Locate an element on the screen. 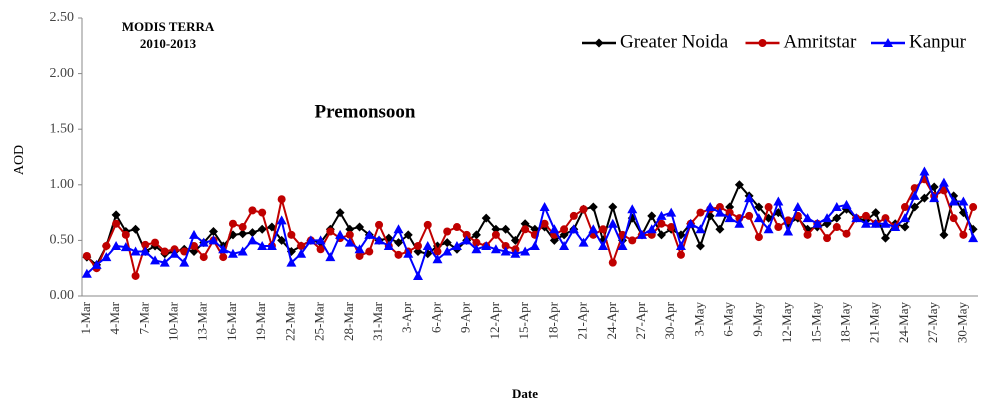 The width and height of the screenshot is (981, 402). x-tick-label: 9-May is located at coordinates (757, 319).